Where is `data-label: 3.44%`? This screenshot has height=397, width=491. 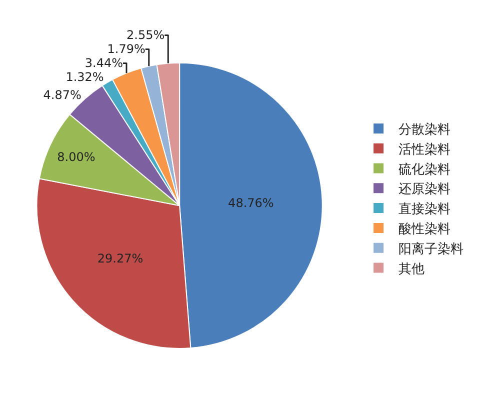 data-label: 3.44% is located at coordinates (103, 63).